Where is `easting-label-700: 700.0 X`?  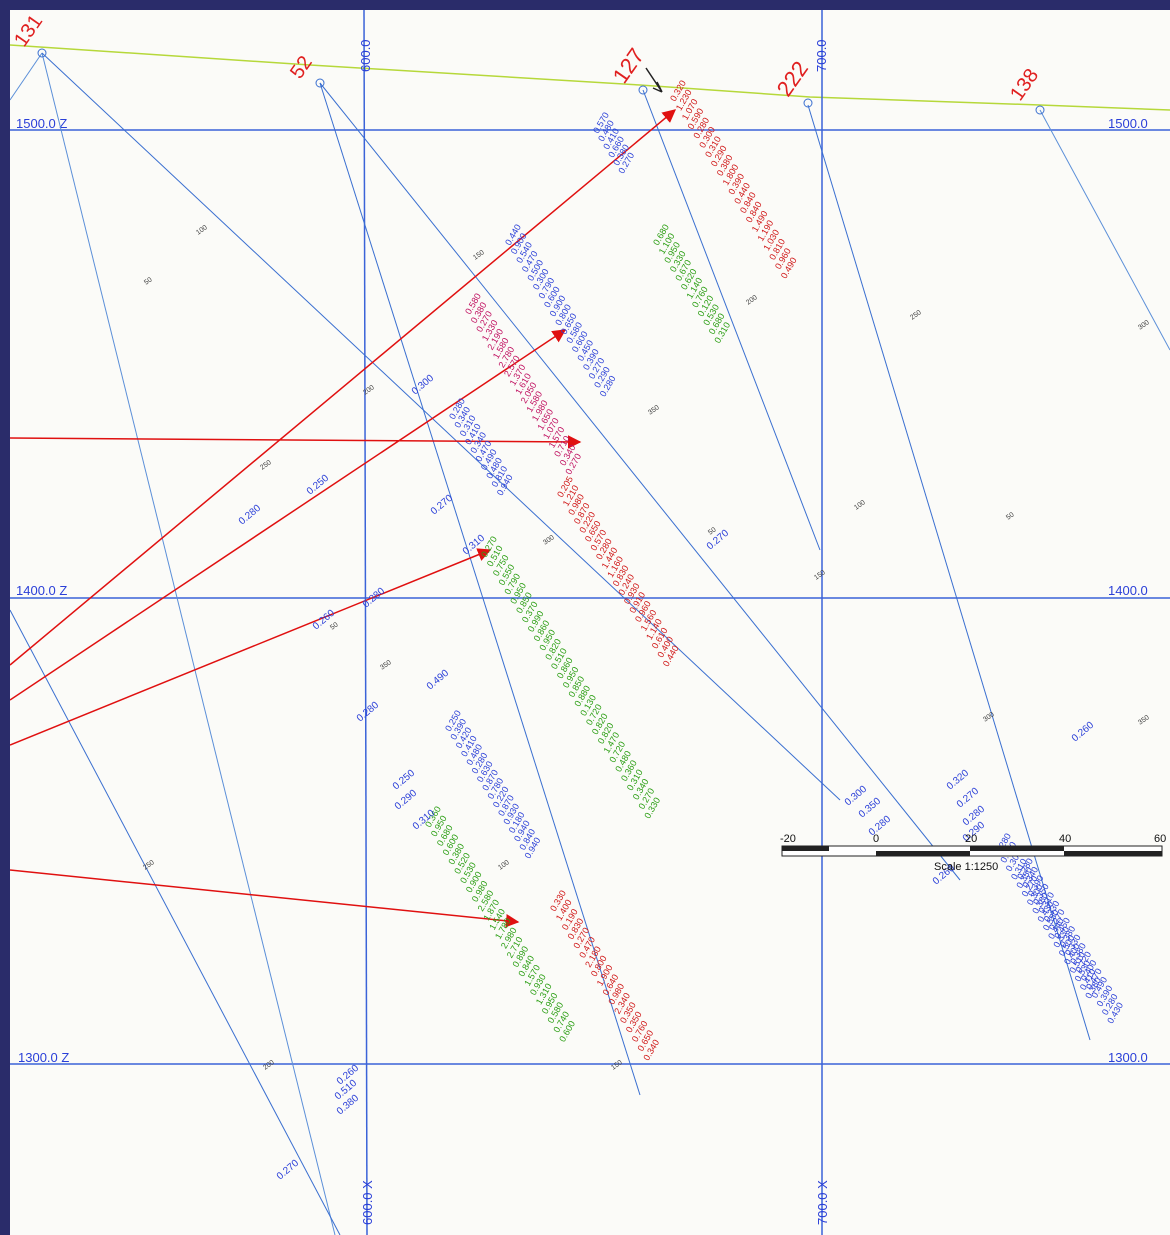
easting-label-700: 700.0 X is located at coordinates (822, 1202).